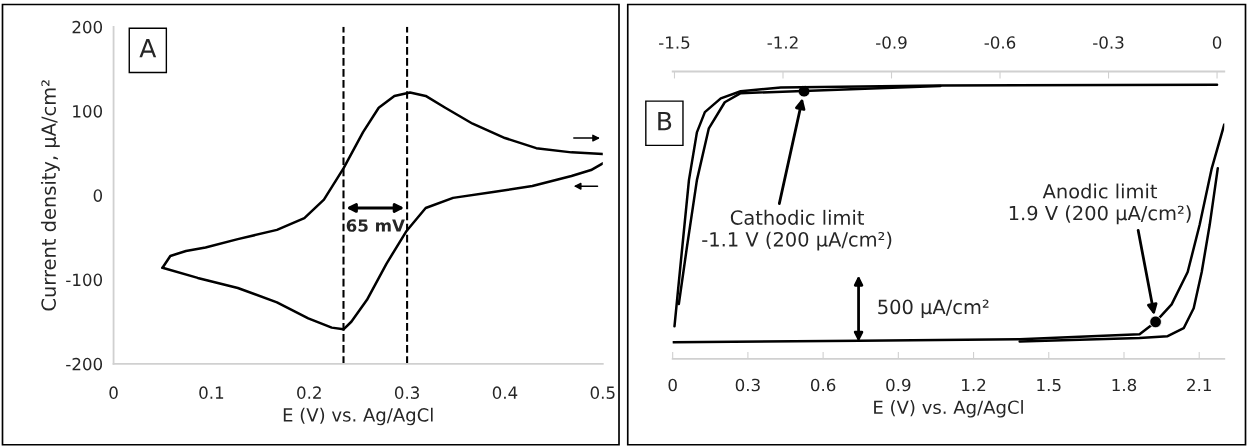 This screenshot has width=1248, height=447. What do you see at coordinates (782, 42) in the screenshot?
I see `x2-tick-label: -1.2` at bounding box center [782, 42].